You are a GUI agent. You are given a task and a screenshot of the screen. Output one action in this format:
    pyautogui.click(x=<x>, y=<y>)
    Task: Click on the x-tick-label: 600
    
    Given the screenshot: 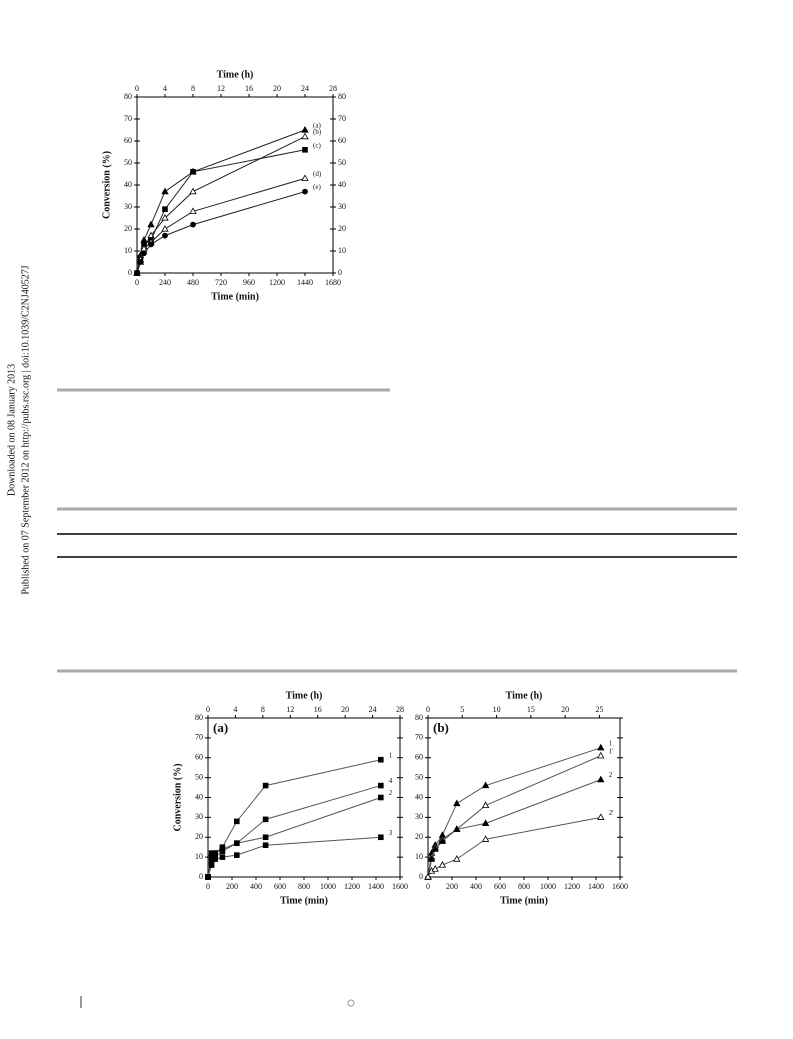 What is the action you would take?
    pyautogui.click(x=280, y=886)
    